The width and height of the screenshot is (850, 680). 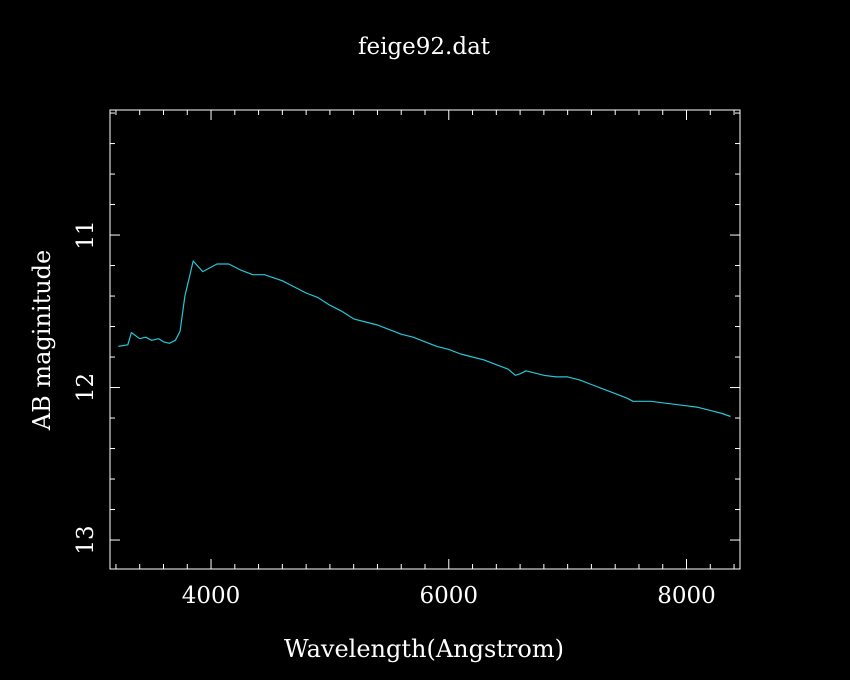 I want to click on x-tick-label: 8000, so click(x=686, y=596).